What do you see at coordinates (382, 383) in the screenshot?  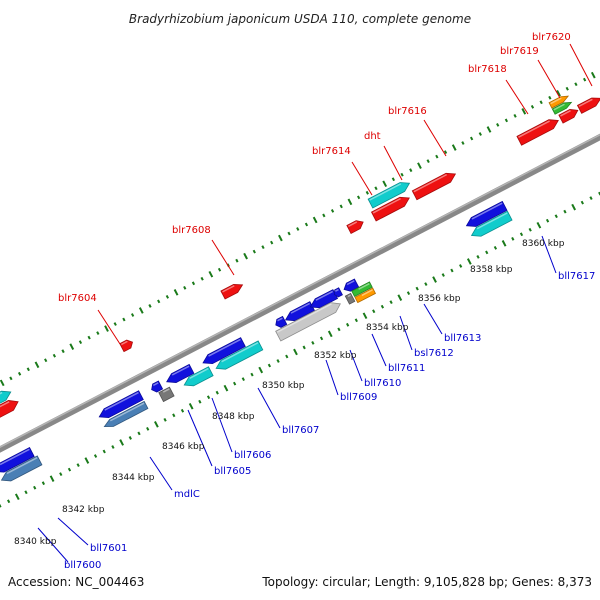 I see `gene-label-reverse: bll7610` at bounding box center [382, 383].